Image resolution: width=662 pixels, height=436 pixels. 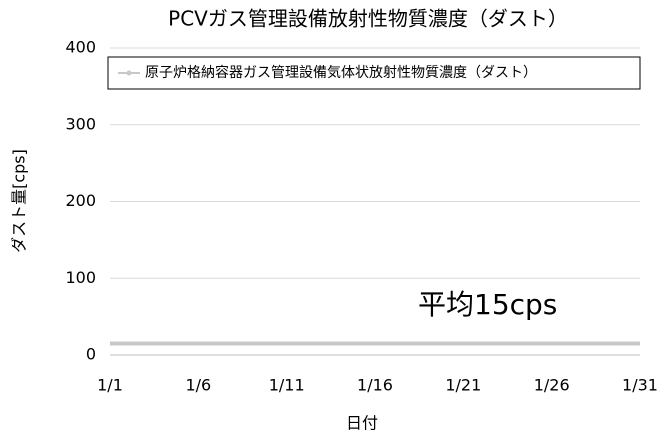 I want to click on x-tick-label: 1/16, so click(x=375, y=385).